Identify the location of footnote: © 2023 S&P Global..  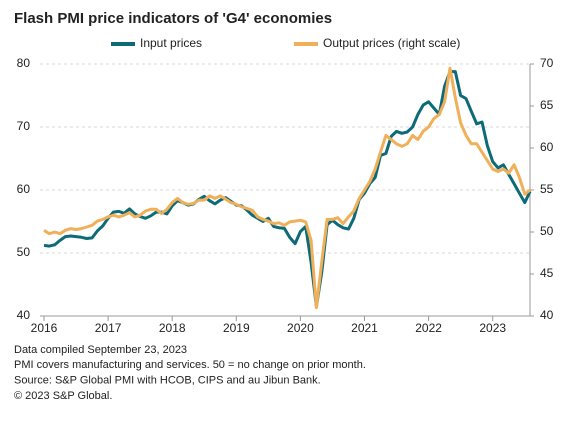
(63, 396).